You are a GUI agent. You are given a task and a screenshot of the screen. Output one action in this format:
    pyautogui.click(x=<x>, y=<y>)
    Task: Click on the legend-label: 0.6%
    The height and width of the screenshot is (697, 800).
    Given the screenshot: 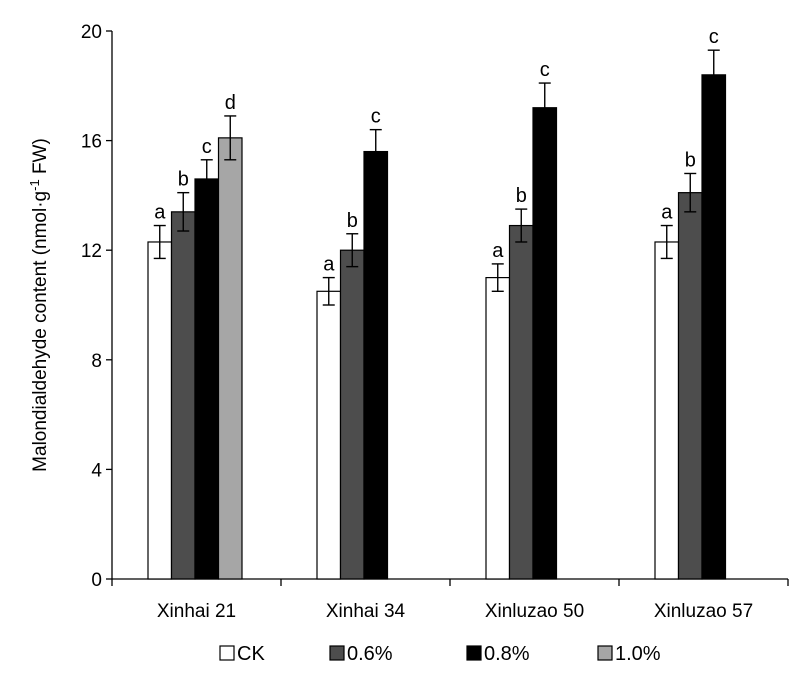 What is the action you would take?
    pyautogui.click(x=370, y=654)
    